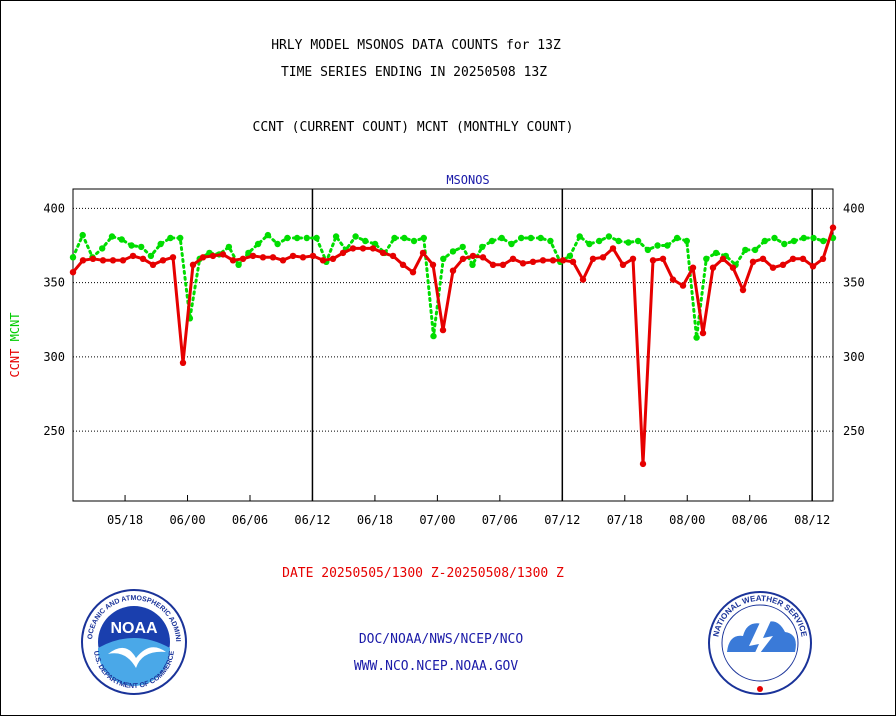 This screenshot has width=896, height=716. What do you see at coordinates (812, 520) in the screenshot?
I see `x-tick-label: 08/12` at bounding box center [812, 520].